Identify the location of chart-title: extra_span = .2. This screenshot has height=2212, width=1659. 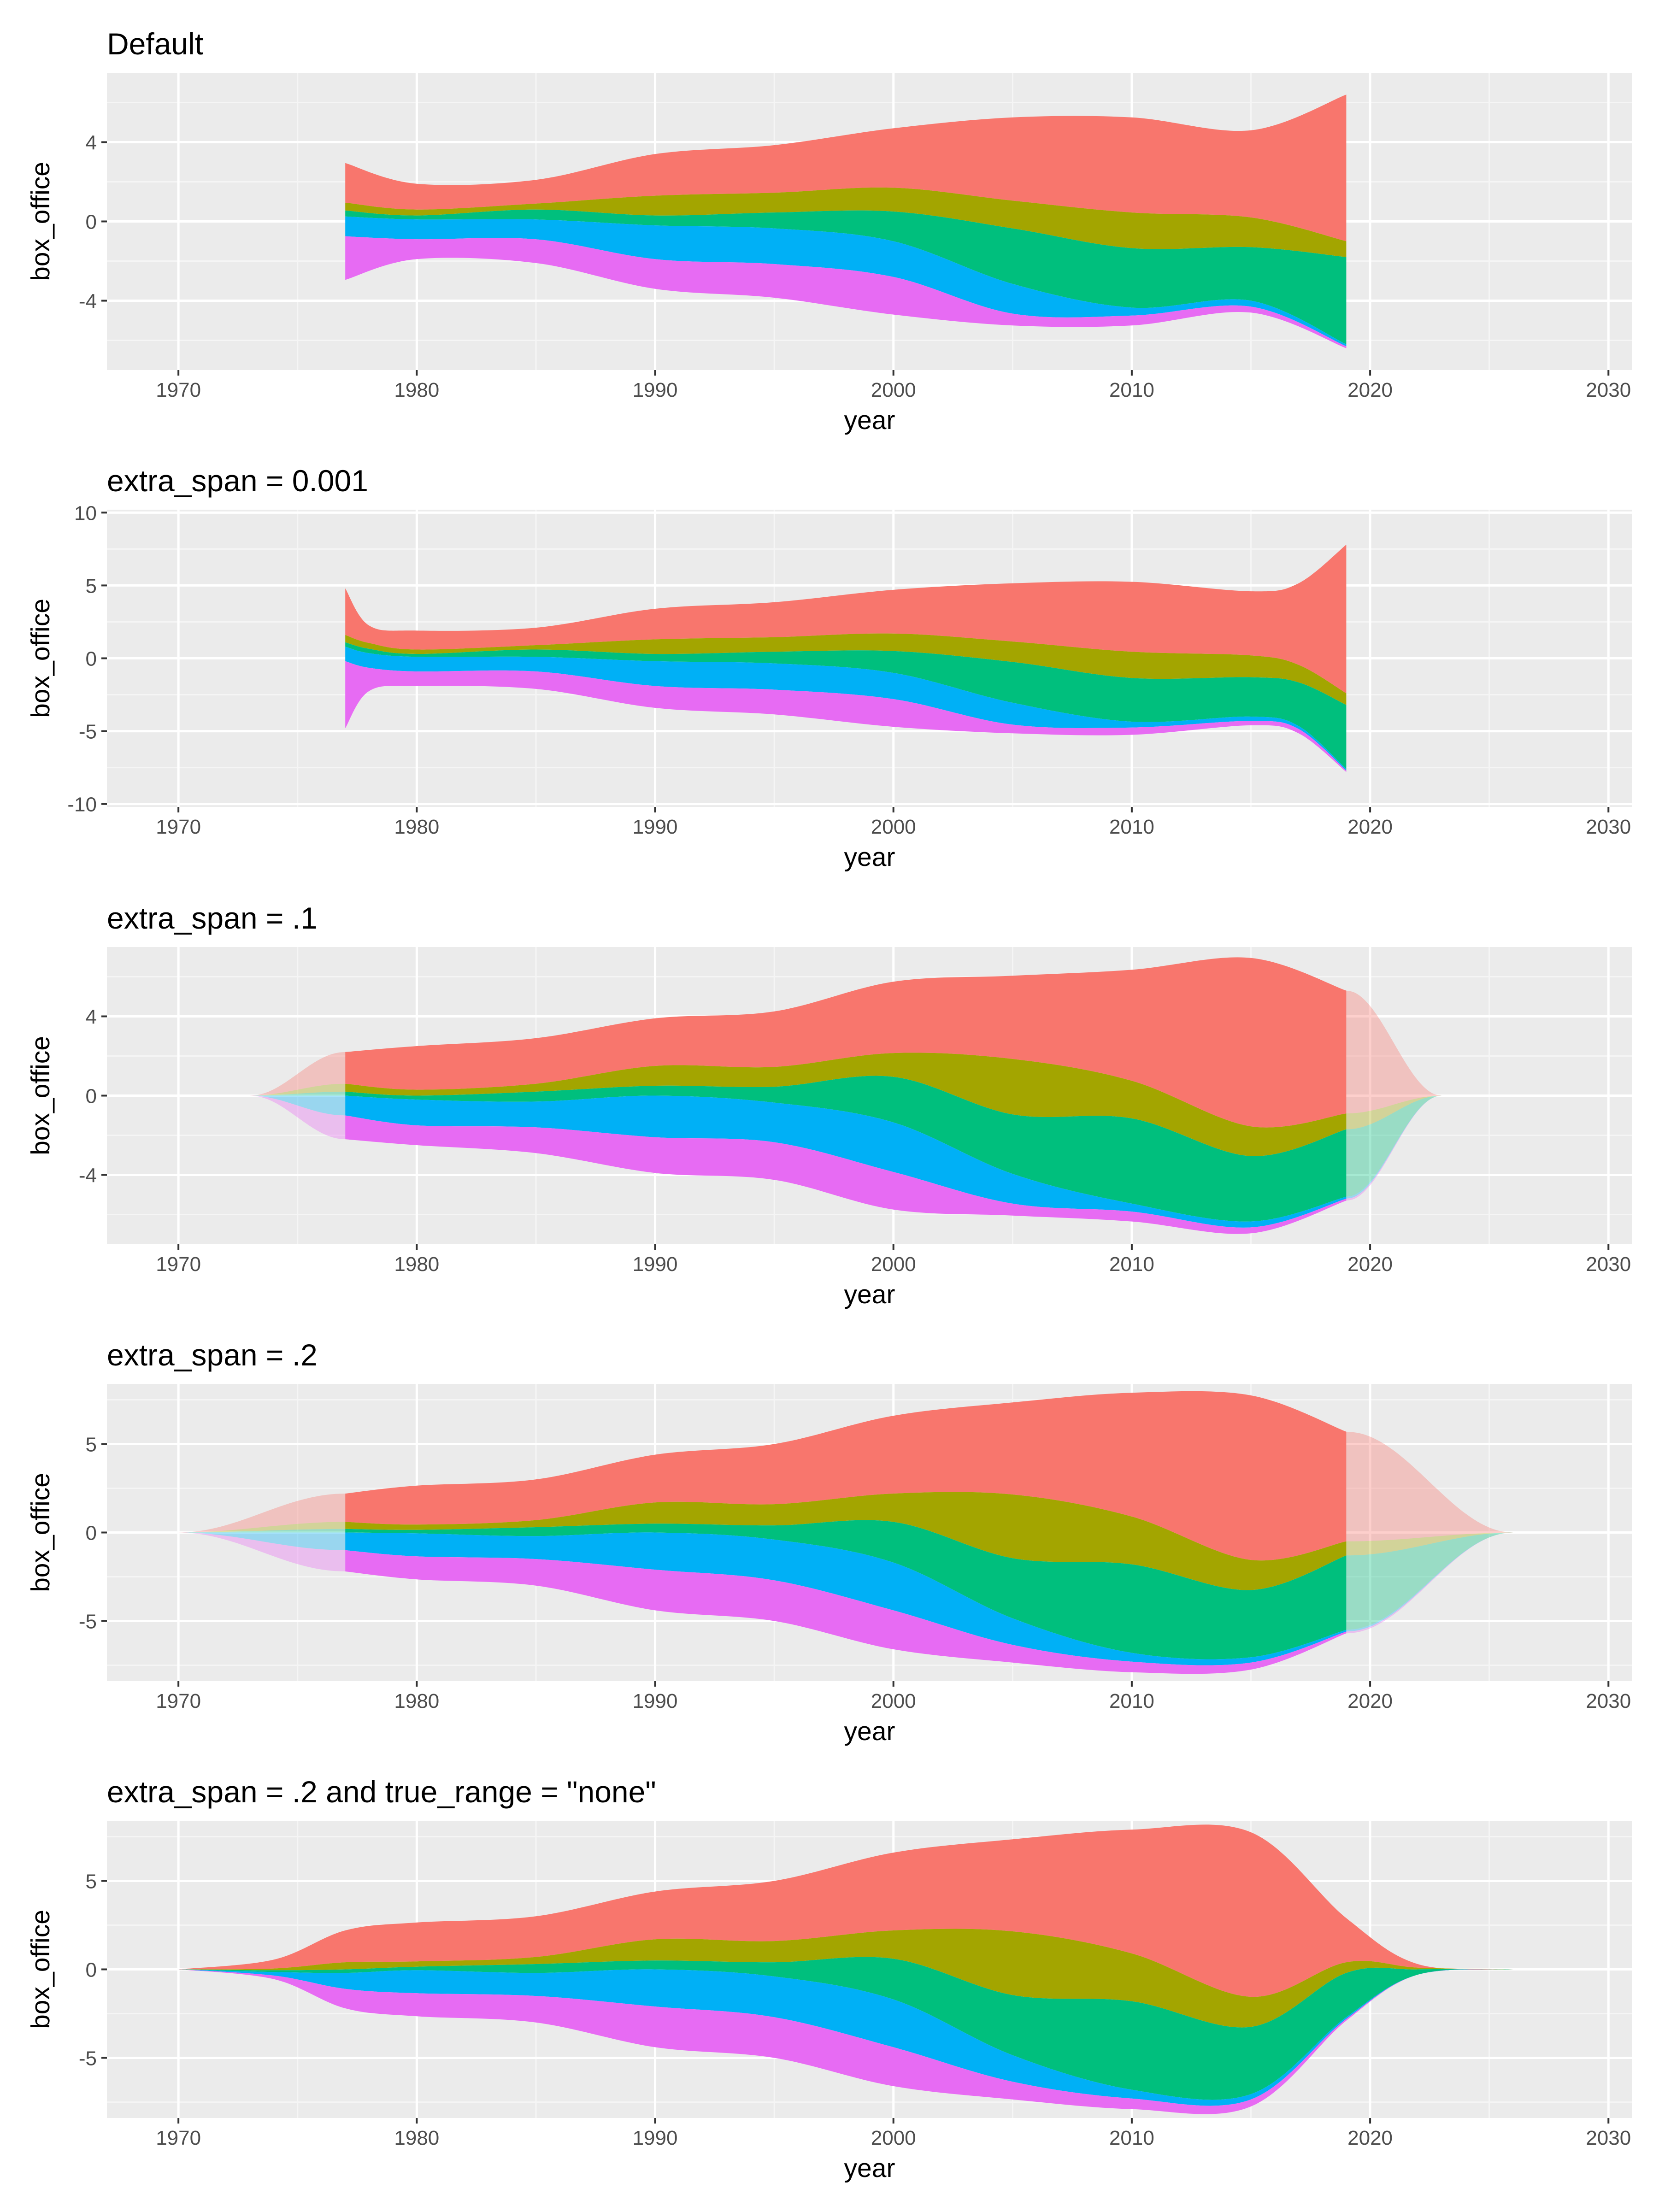
(212, 1355).